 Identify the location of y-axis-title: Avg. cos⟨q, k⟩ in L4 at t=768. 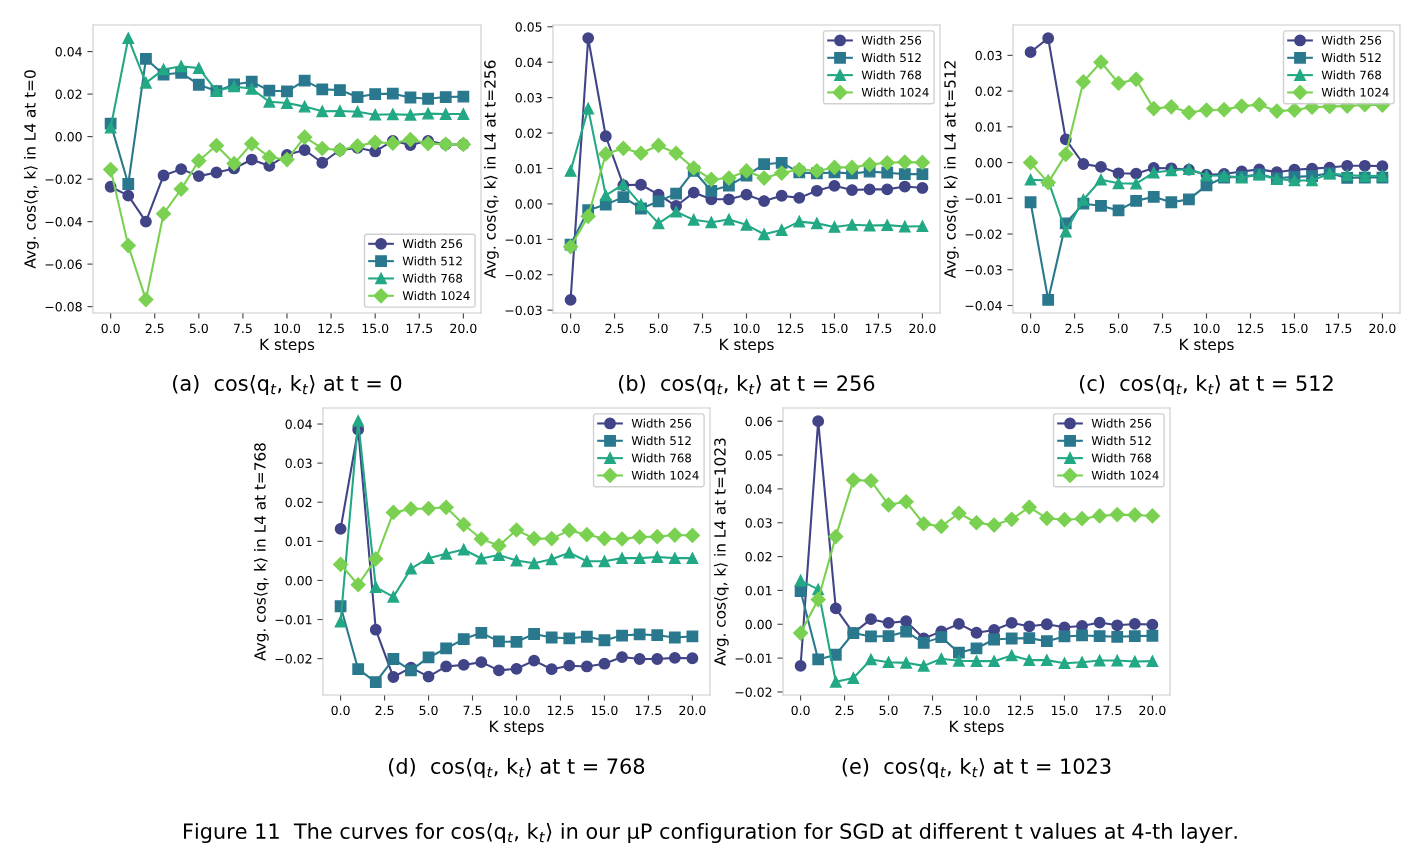
(261, 552).